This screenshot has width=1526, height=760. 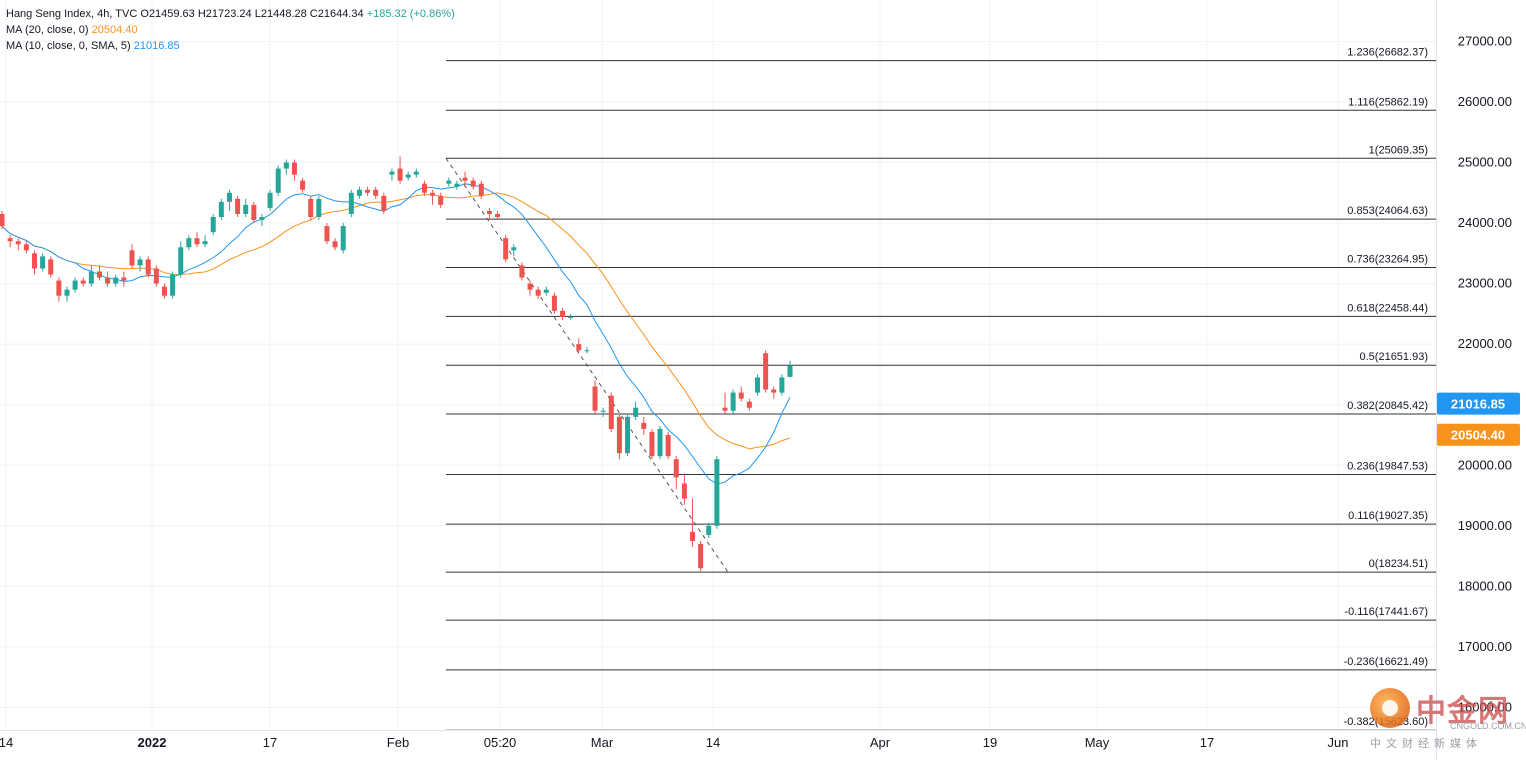 I want to click on time-axis: 14 2022 17 Feb 05:20 Mar 14 Apr 19 May 17 Jun, so click(x=718, y=740).